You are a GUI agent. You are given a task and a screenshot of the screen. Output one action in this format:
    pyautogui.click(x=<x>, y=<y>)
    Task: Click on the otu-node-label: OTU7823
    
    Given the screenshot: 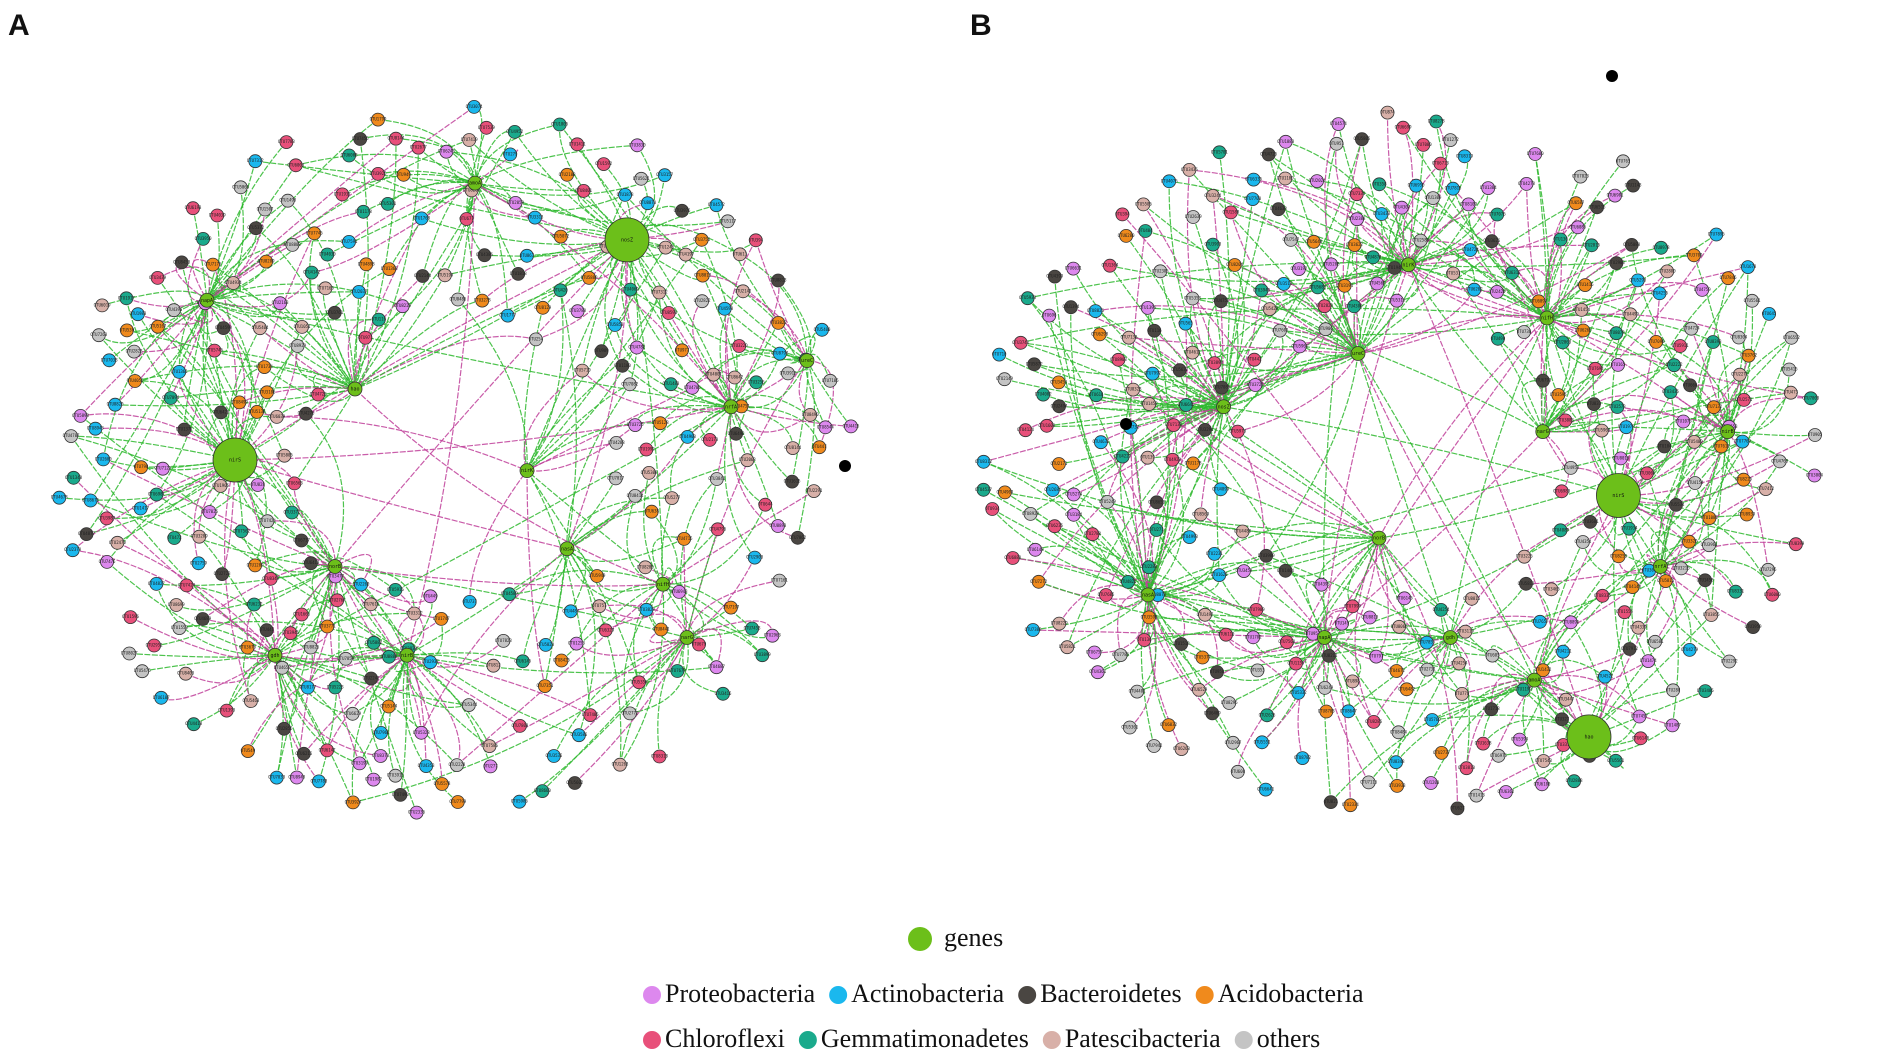 What is the action you would take?
    pyautogui.click(x=503, y=640)
    